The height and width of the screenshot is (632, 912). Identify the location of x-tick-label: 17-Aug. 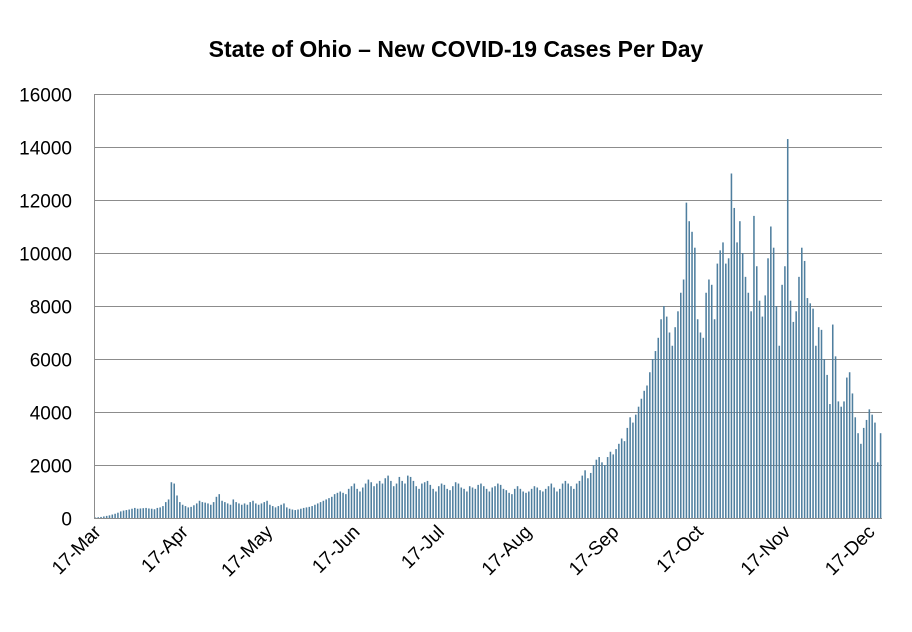
(507, 551).